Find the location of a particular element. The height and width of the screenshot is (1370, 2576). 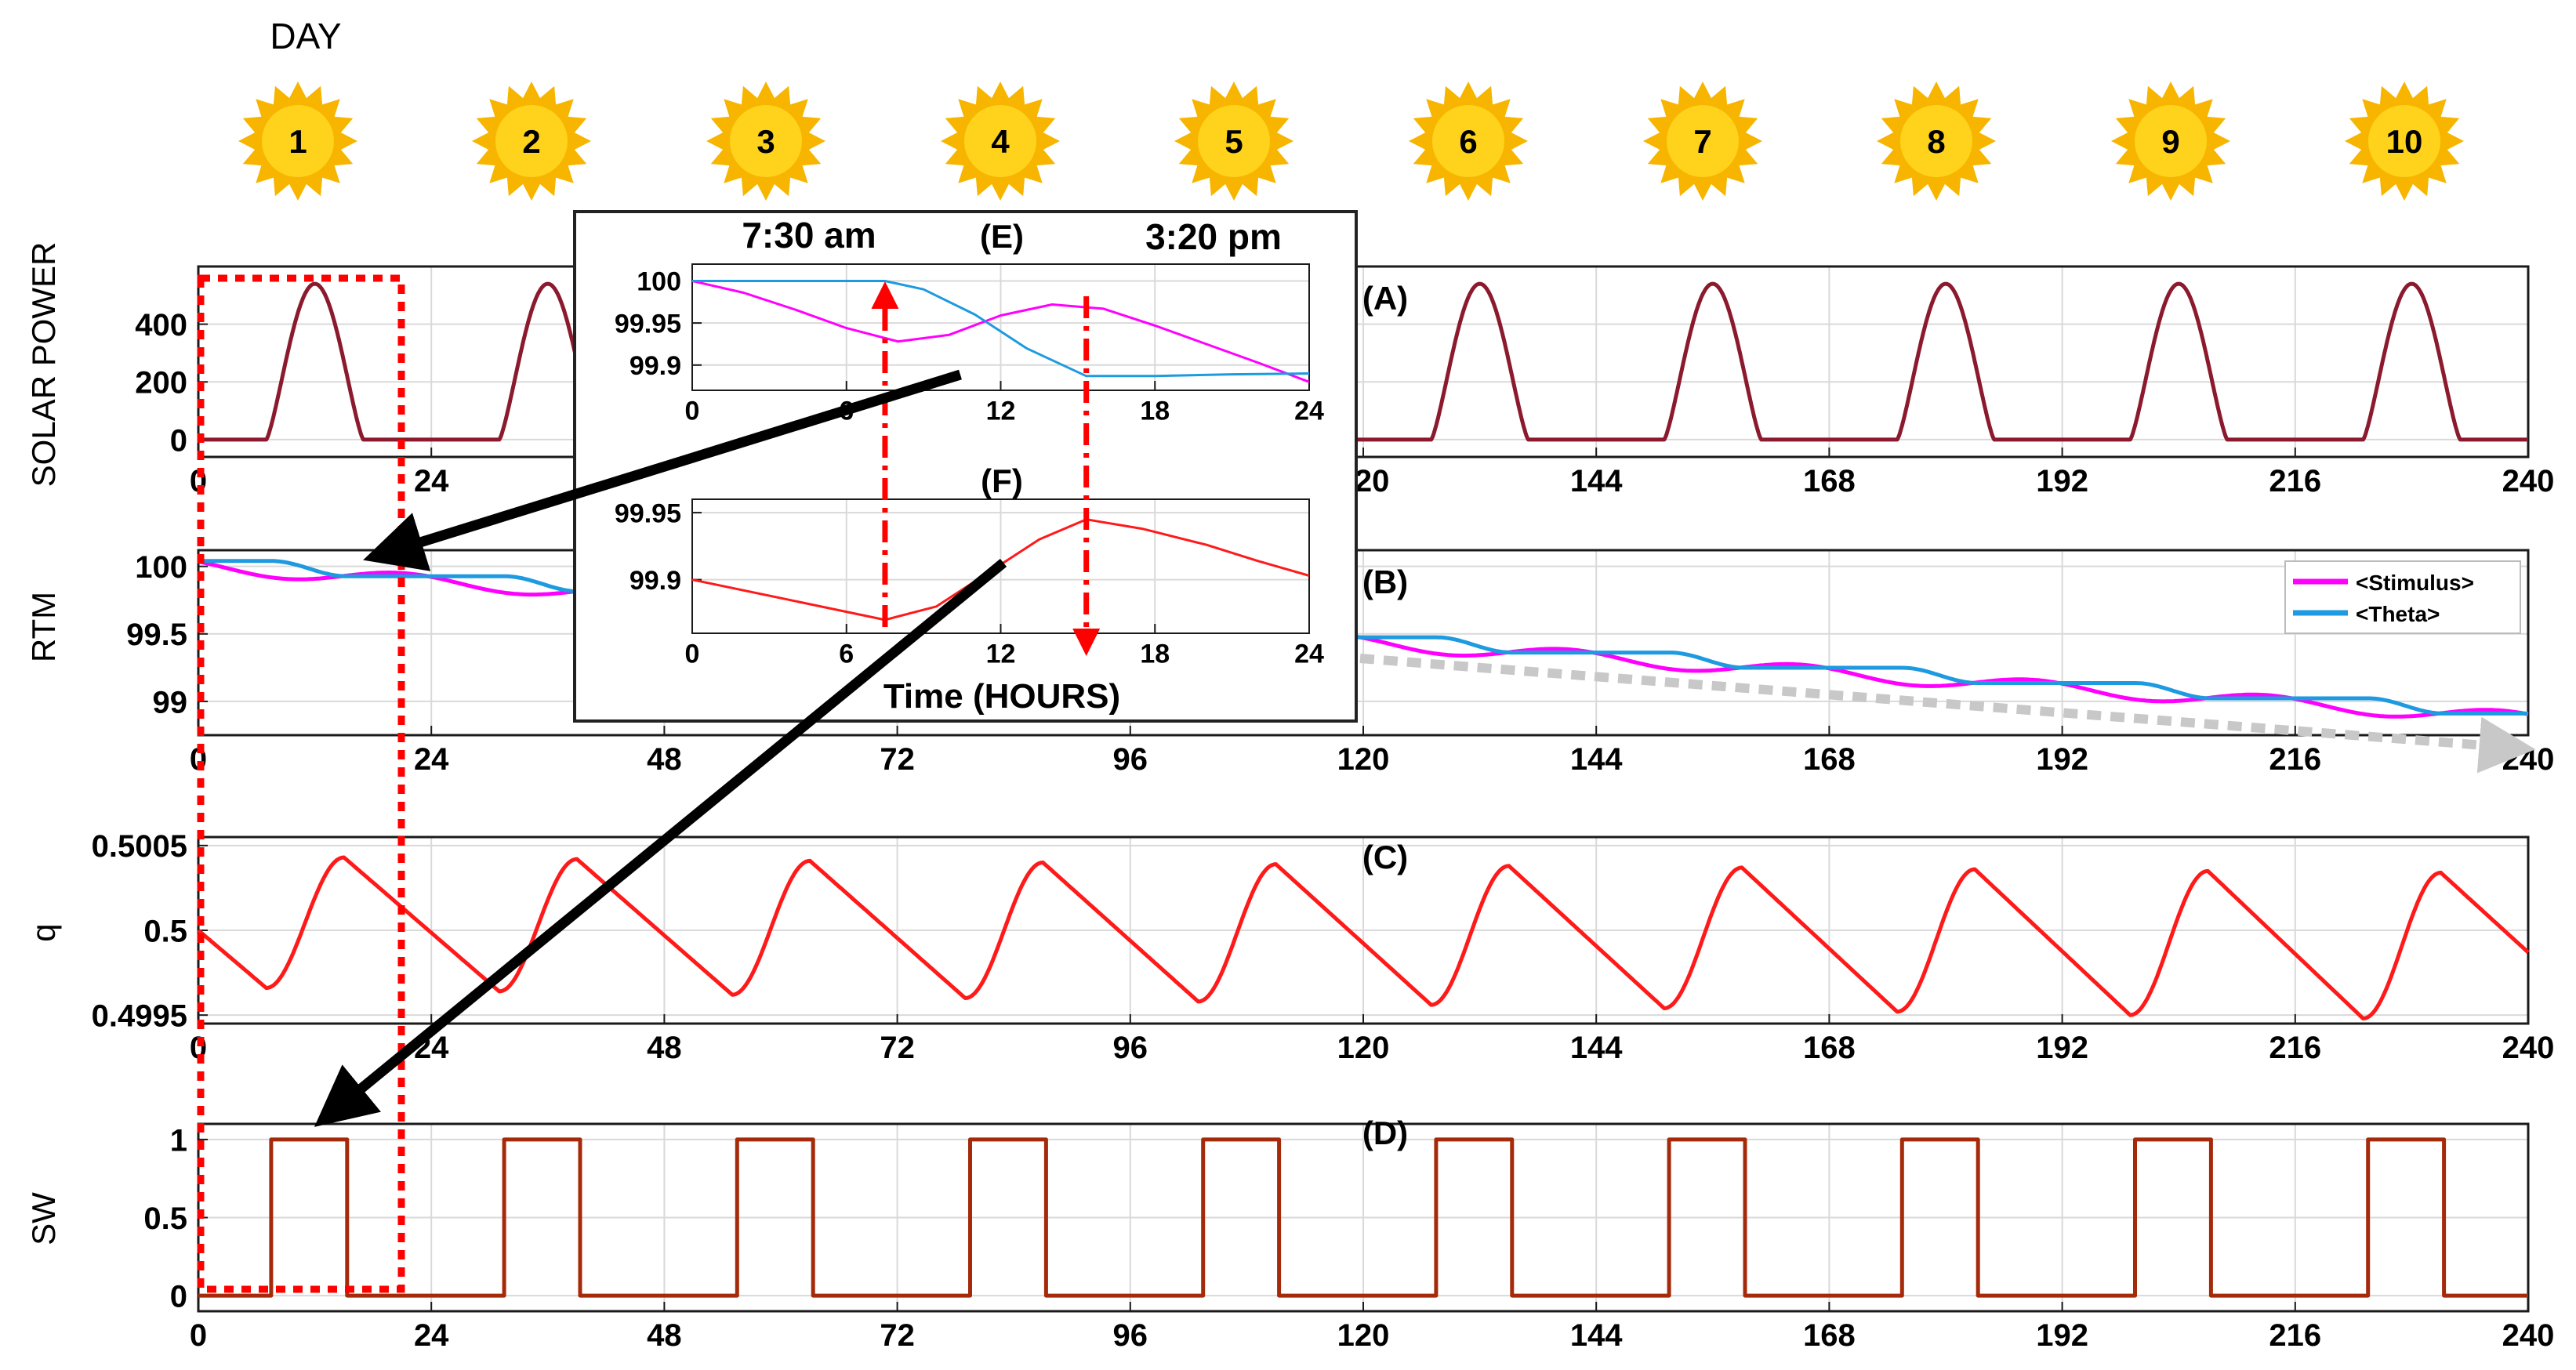

x-axis-label: Time (HOURS) is located at coordinates (1002, 696).